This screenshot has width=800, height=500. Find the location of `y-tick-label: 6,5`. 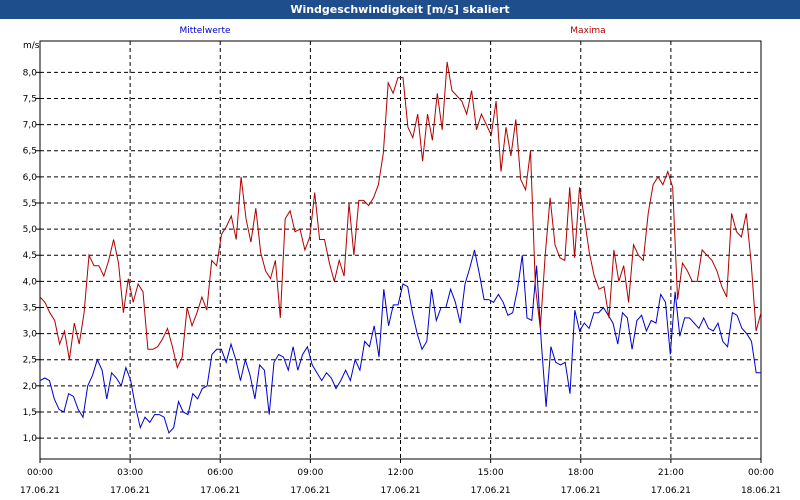

y-tick-label: 6,5 is located at coordinates (30, 152).